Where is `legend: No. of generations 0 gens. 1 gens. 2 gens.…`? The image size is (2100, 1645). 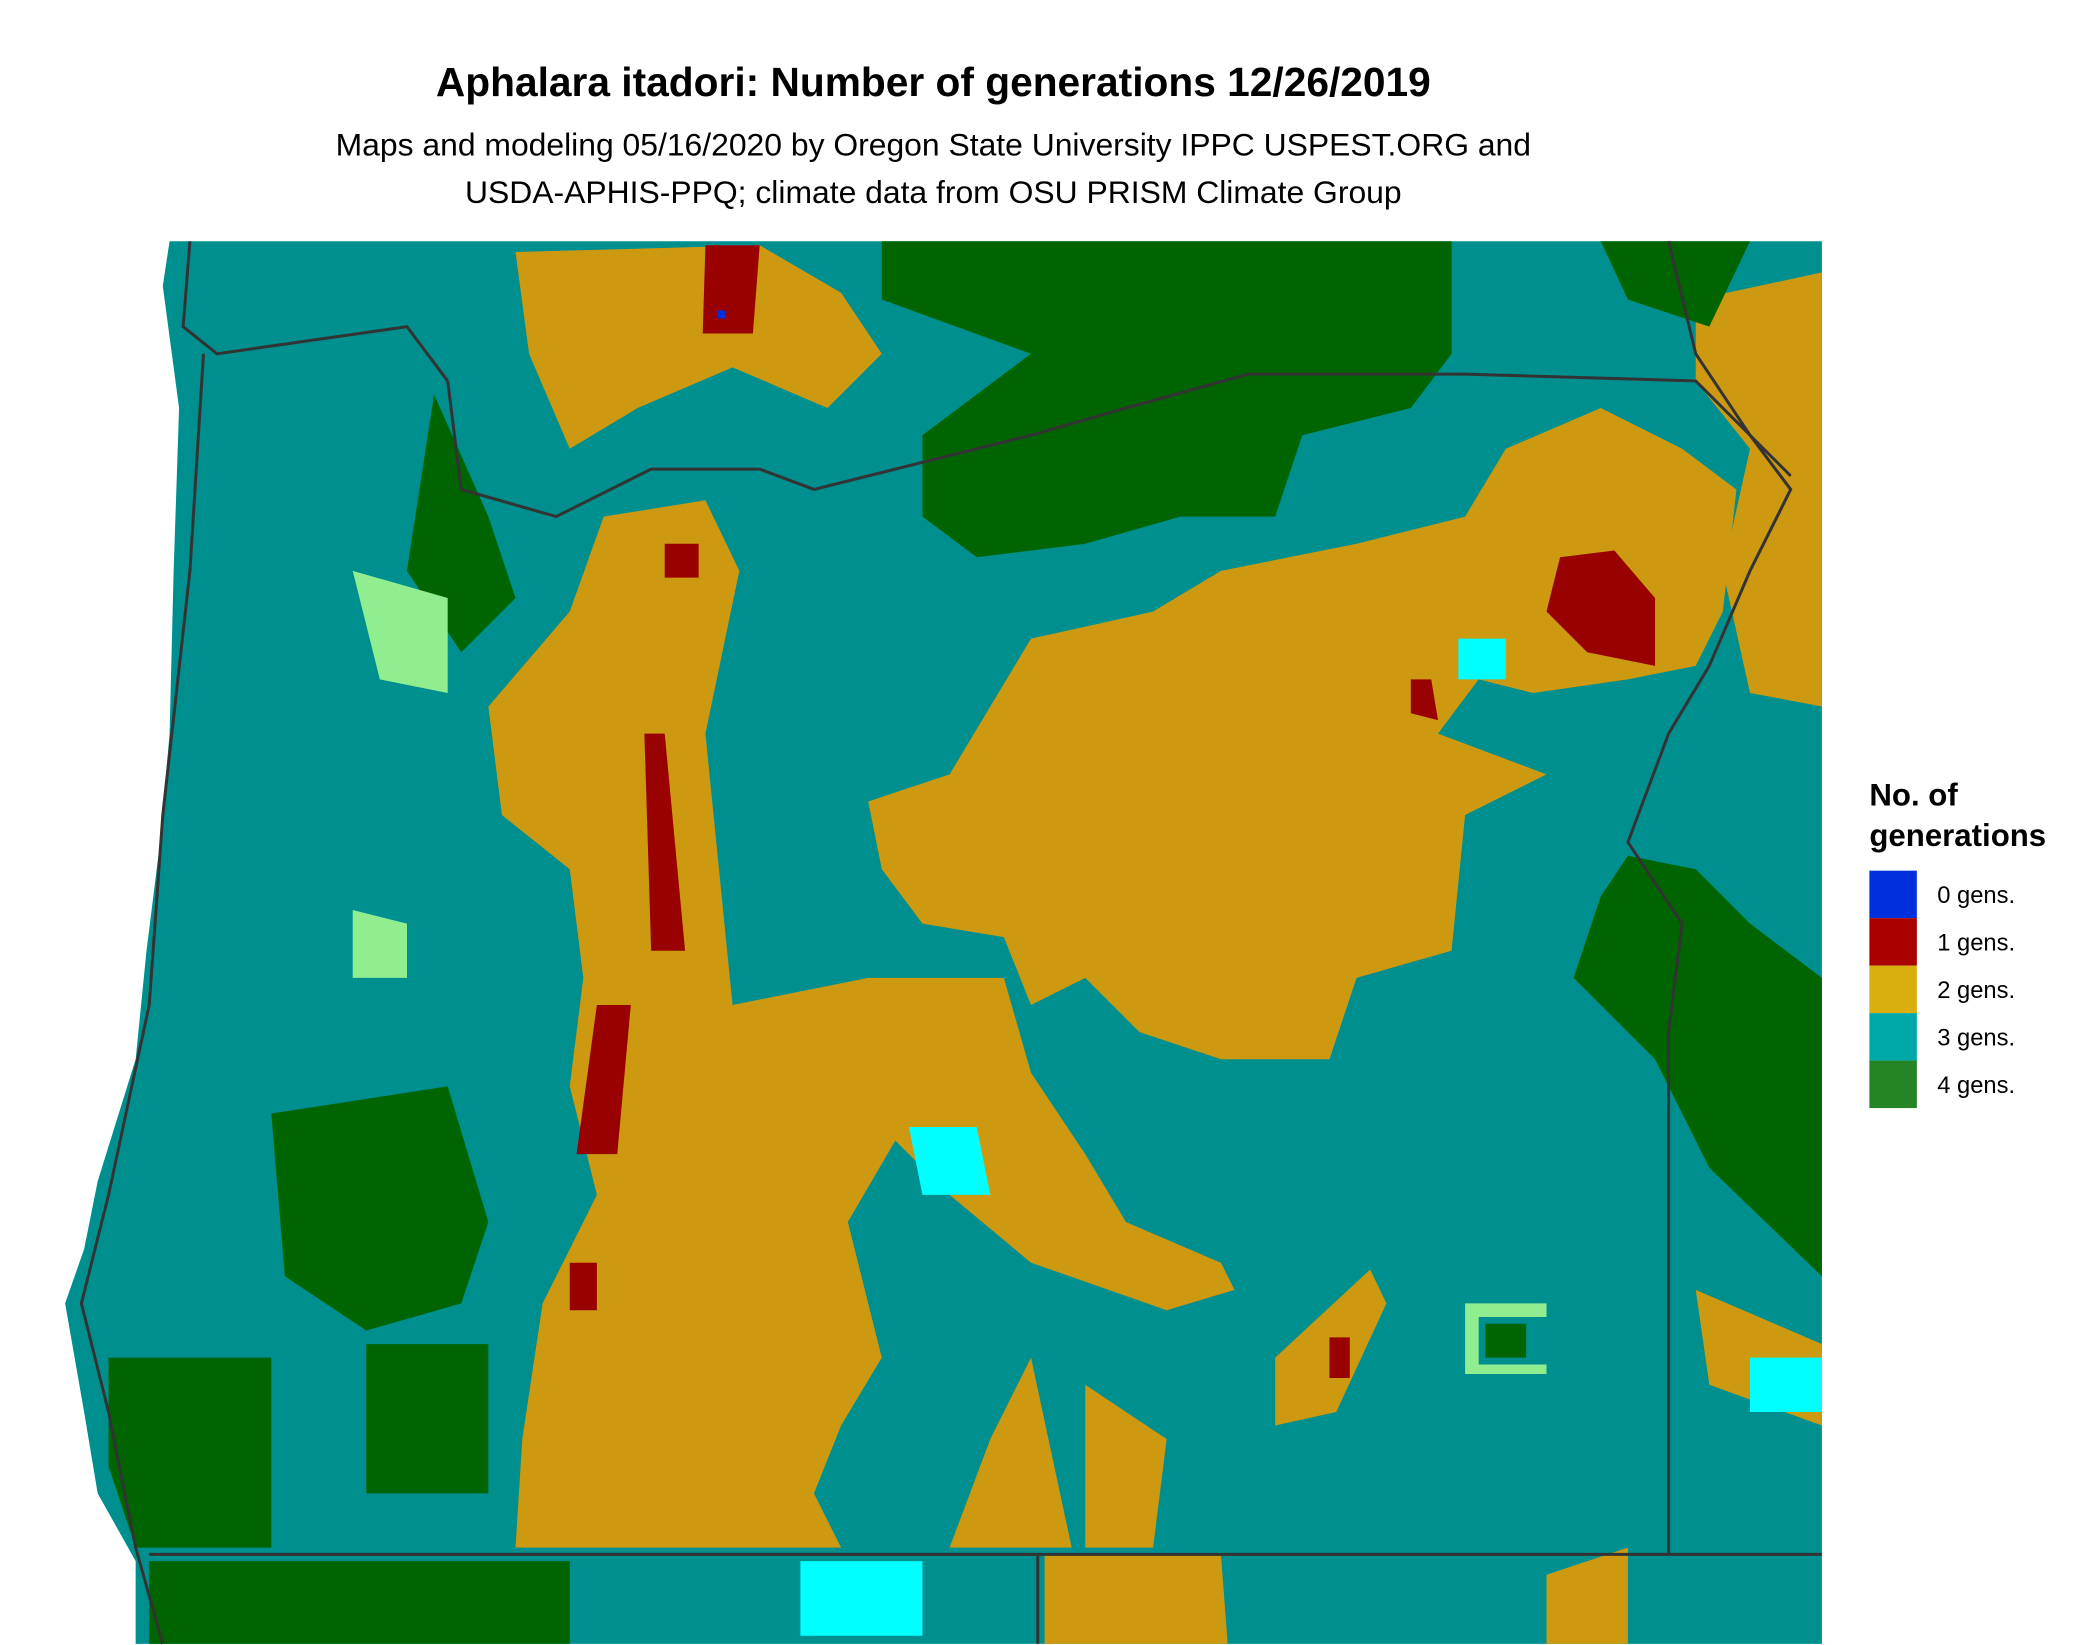
legend: No. of generations 0 gens. 1 gens. 2 gens.… is located at coordinates (1957, 943).